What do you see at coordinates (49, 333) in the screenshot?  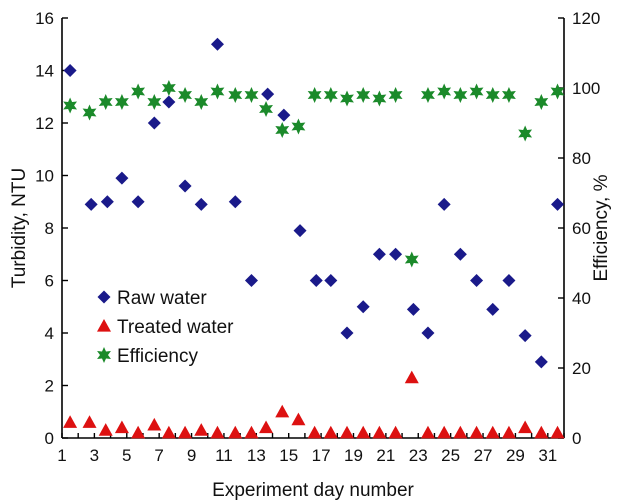 I see `left-y-tick-label: 4` at bounding box center [49, 333].